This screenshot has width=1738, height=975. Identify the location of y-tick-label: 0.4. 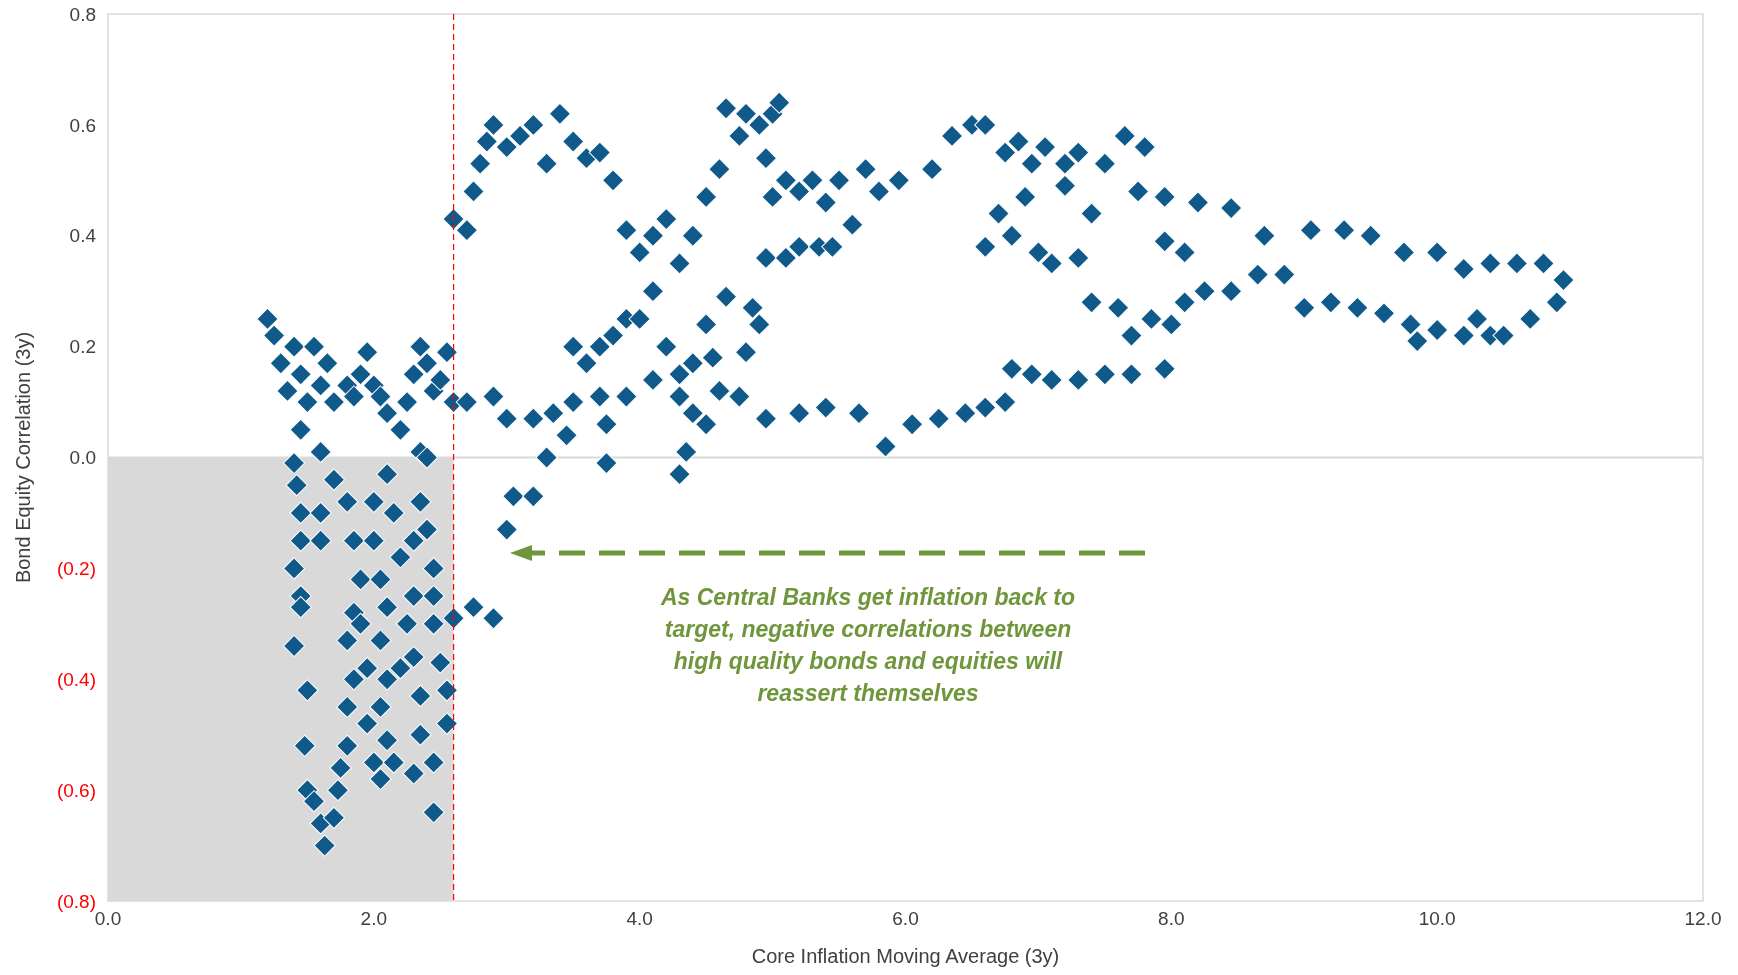
(83, 236).